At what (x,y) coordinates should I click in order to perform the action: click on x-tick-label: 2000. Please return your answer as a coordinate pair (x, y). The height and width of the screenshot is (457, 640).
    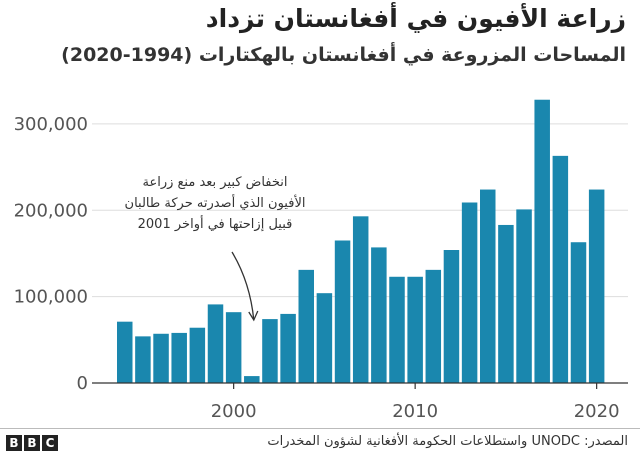
    Looking at the image, I should click on (234, 411).